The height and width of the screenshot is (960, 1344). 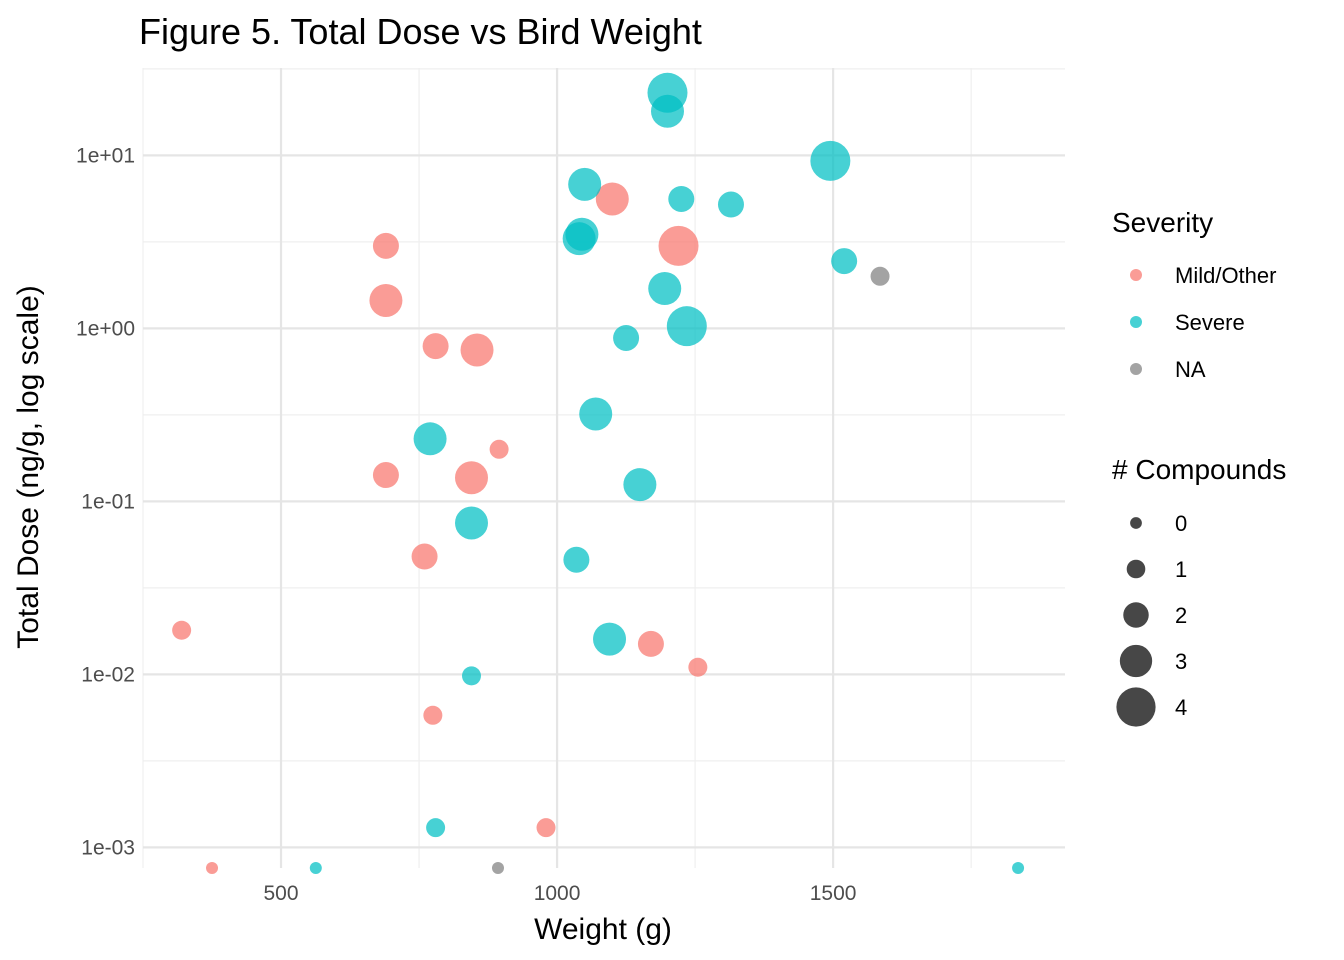 What do you see at coordinates (420, 31) in the screenshot?
I see `chart-title: Figure 5. Total Dose vs Bird Weight` at bounding box center [420, 31].